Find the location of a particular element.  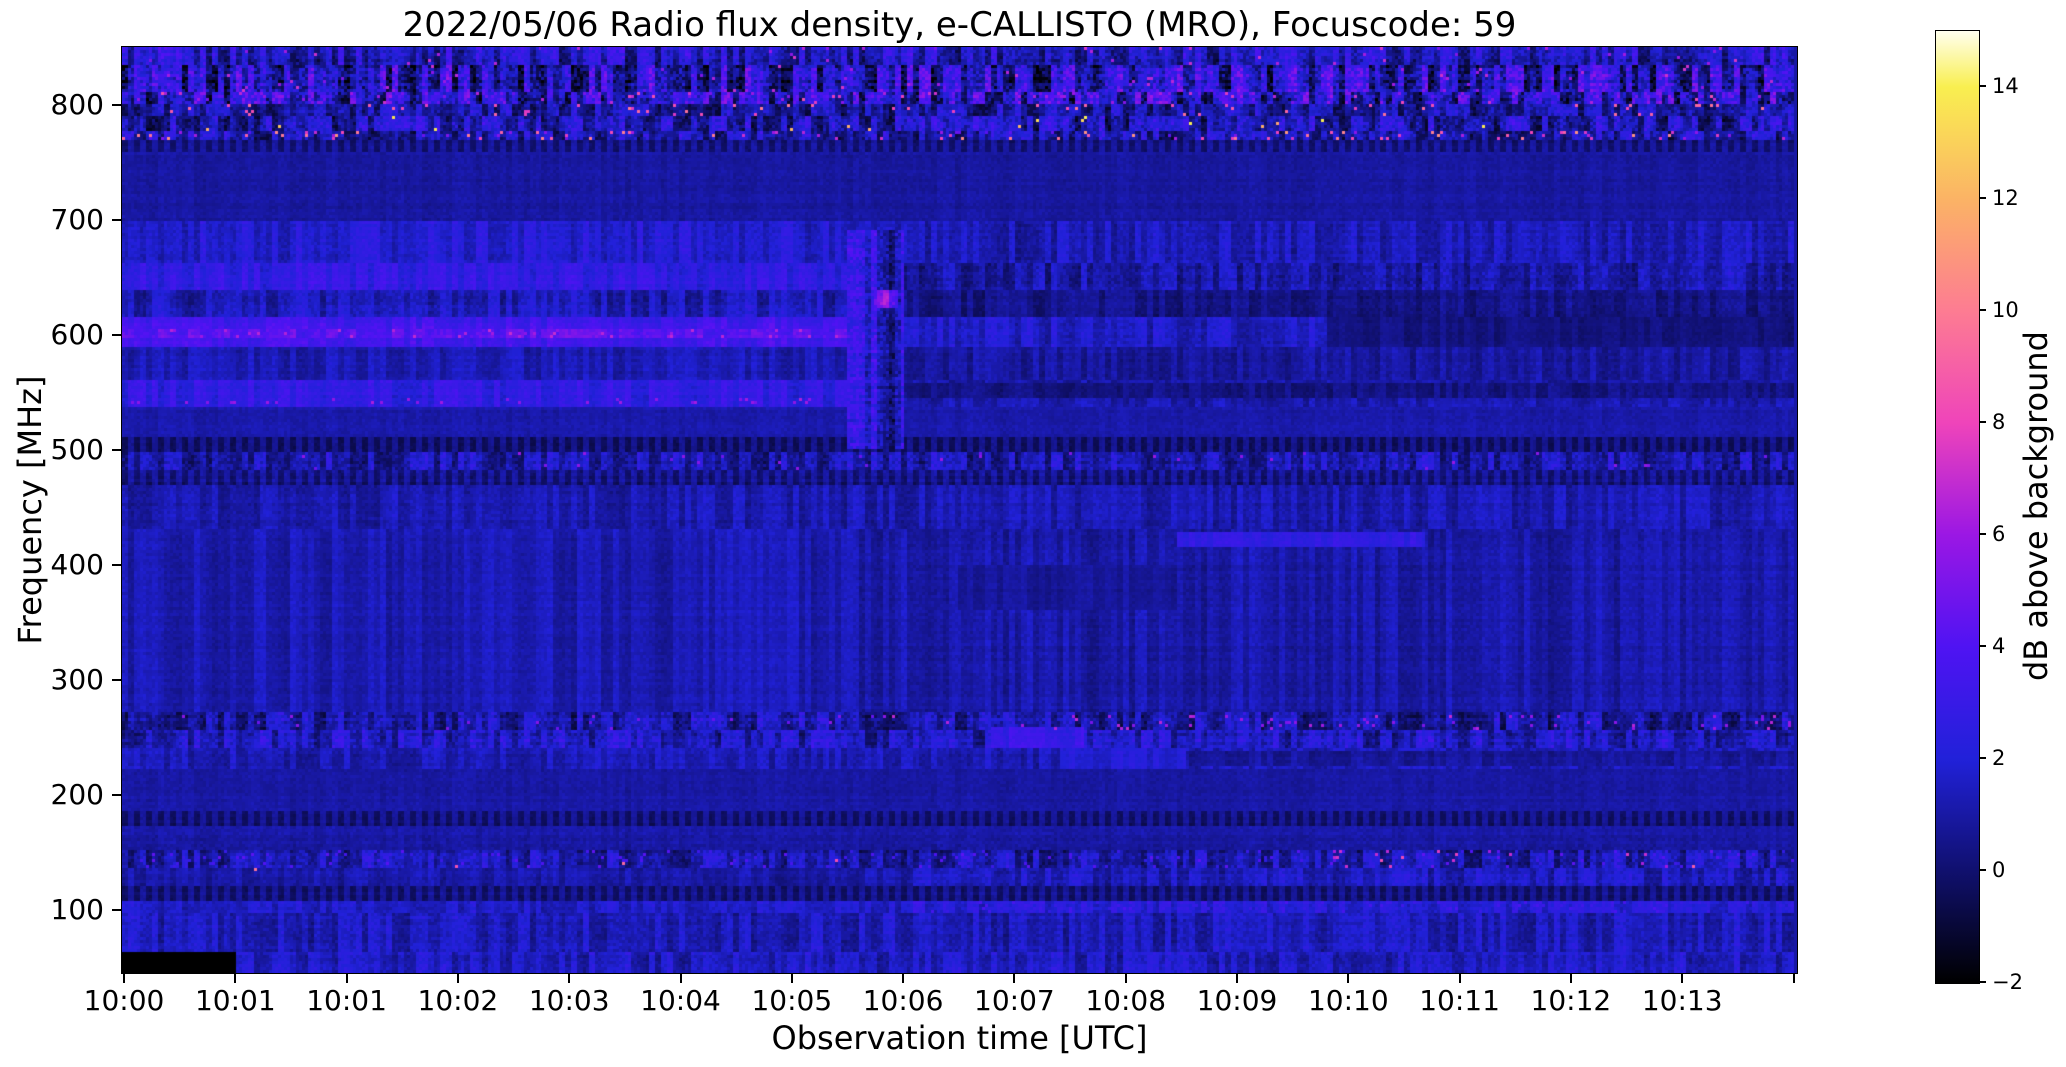

y-tick-label: 700 is located at coordinates (77, 219).